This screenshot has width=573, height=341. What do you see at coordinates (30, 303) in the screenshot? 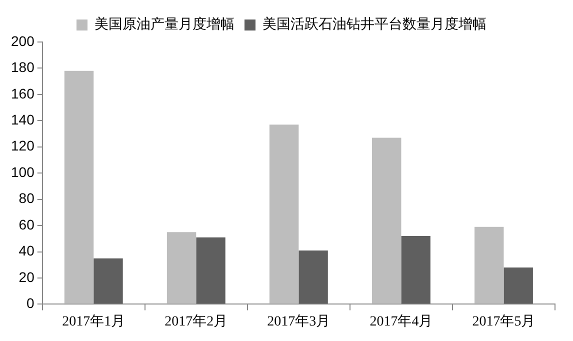
I see `y-tick-label: 0` at bounding box center [30, 303].